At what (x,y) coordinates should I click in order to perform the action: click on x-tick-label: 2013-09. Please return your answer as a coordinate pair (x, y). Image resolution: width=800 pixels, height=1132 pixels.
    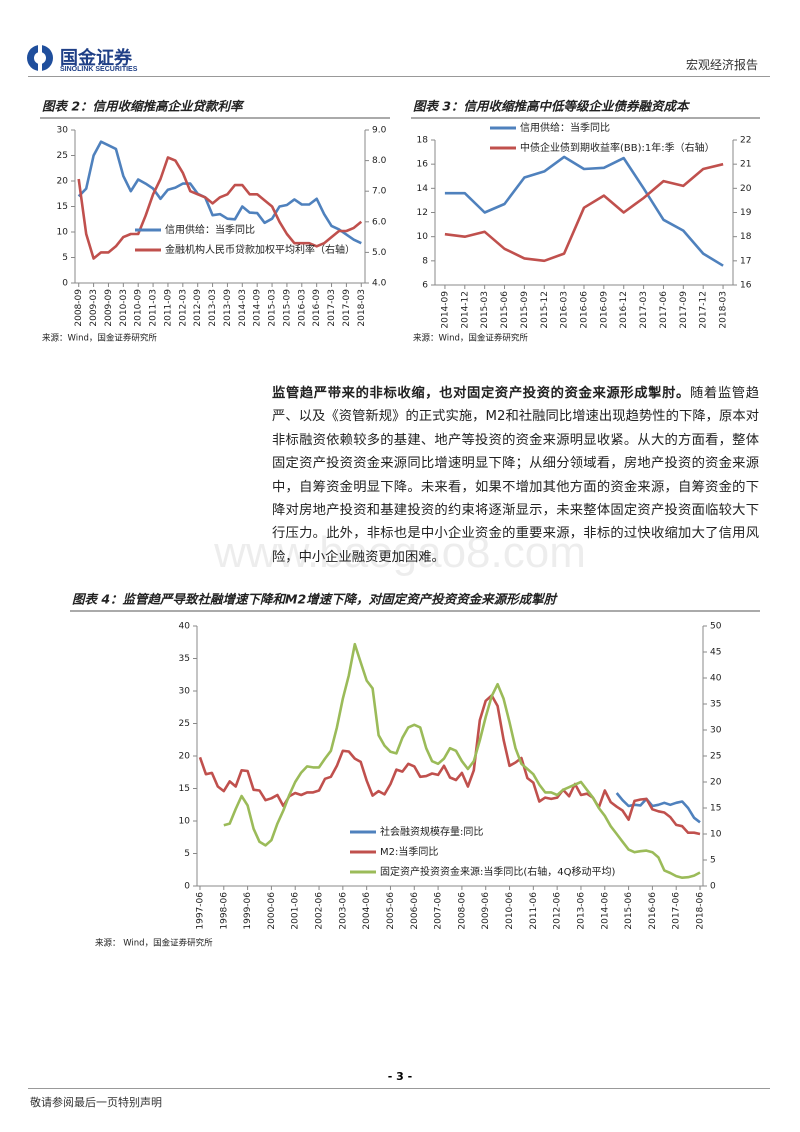
    Looking at the image, I should click on (228, 308).